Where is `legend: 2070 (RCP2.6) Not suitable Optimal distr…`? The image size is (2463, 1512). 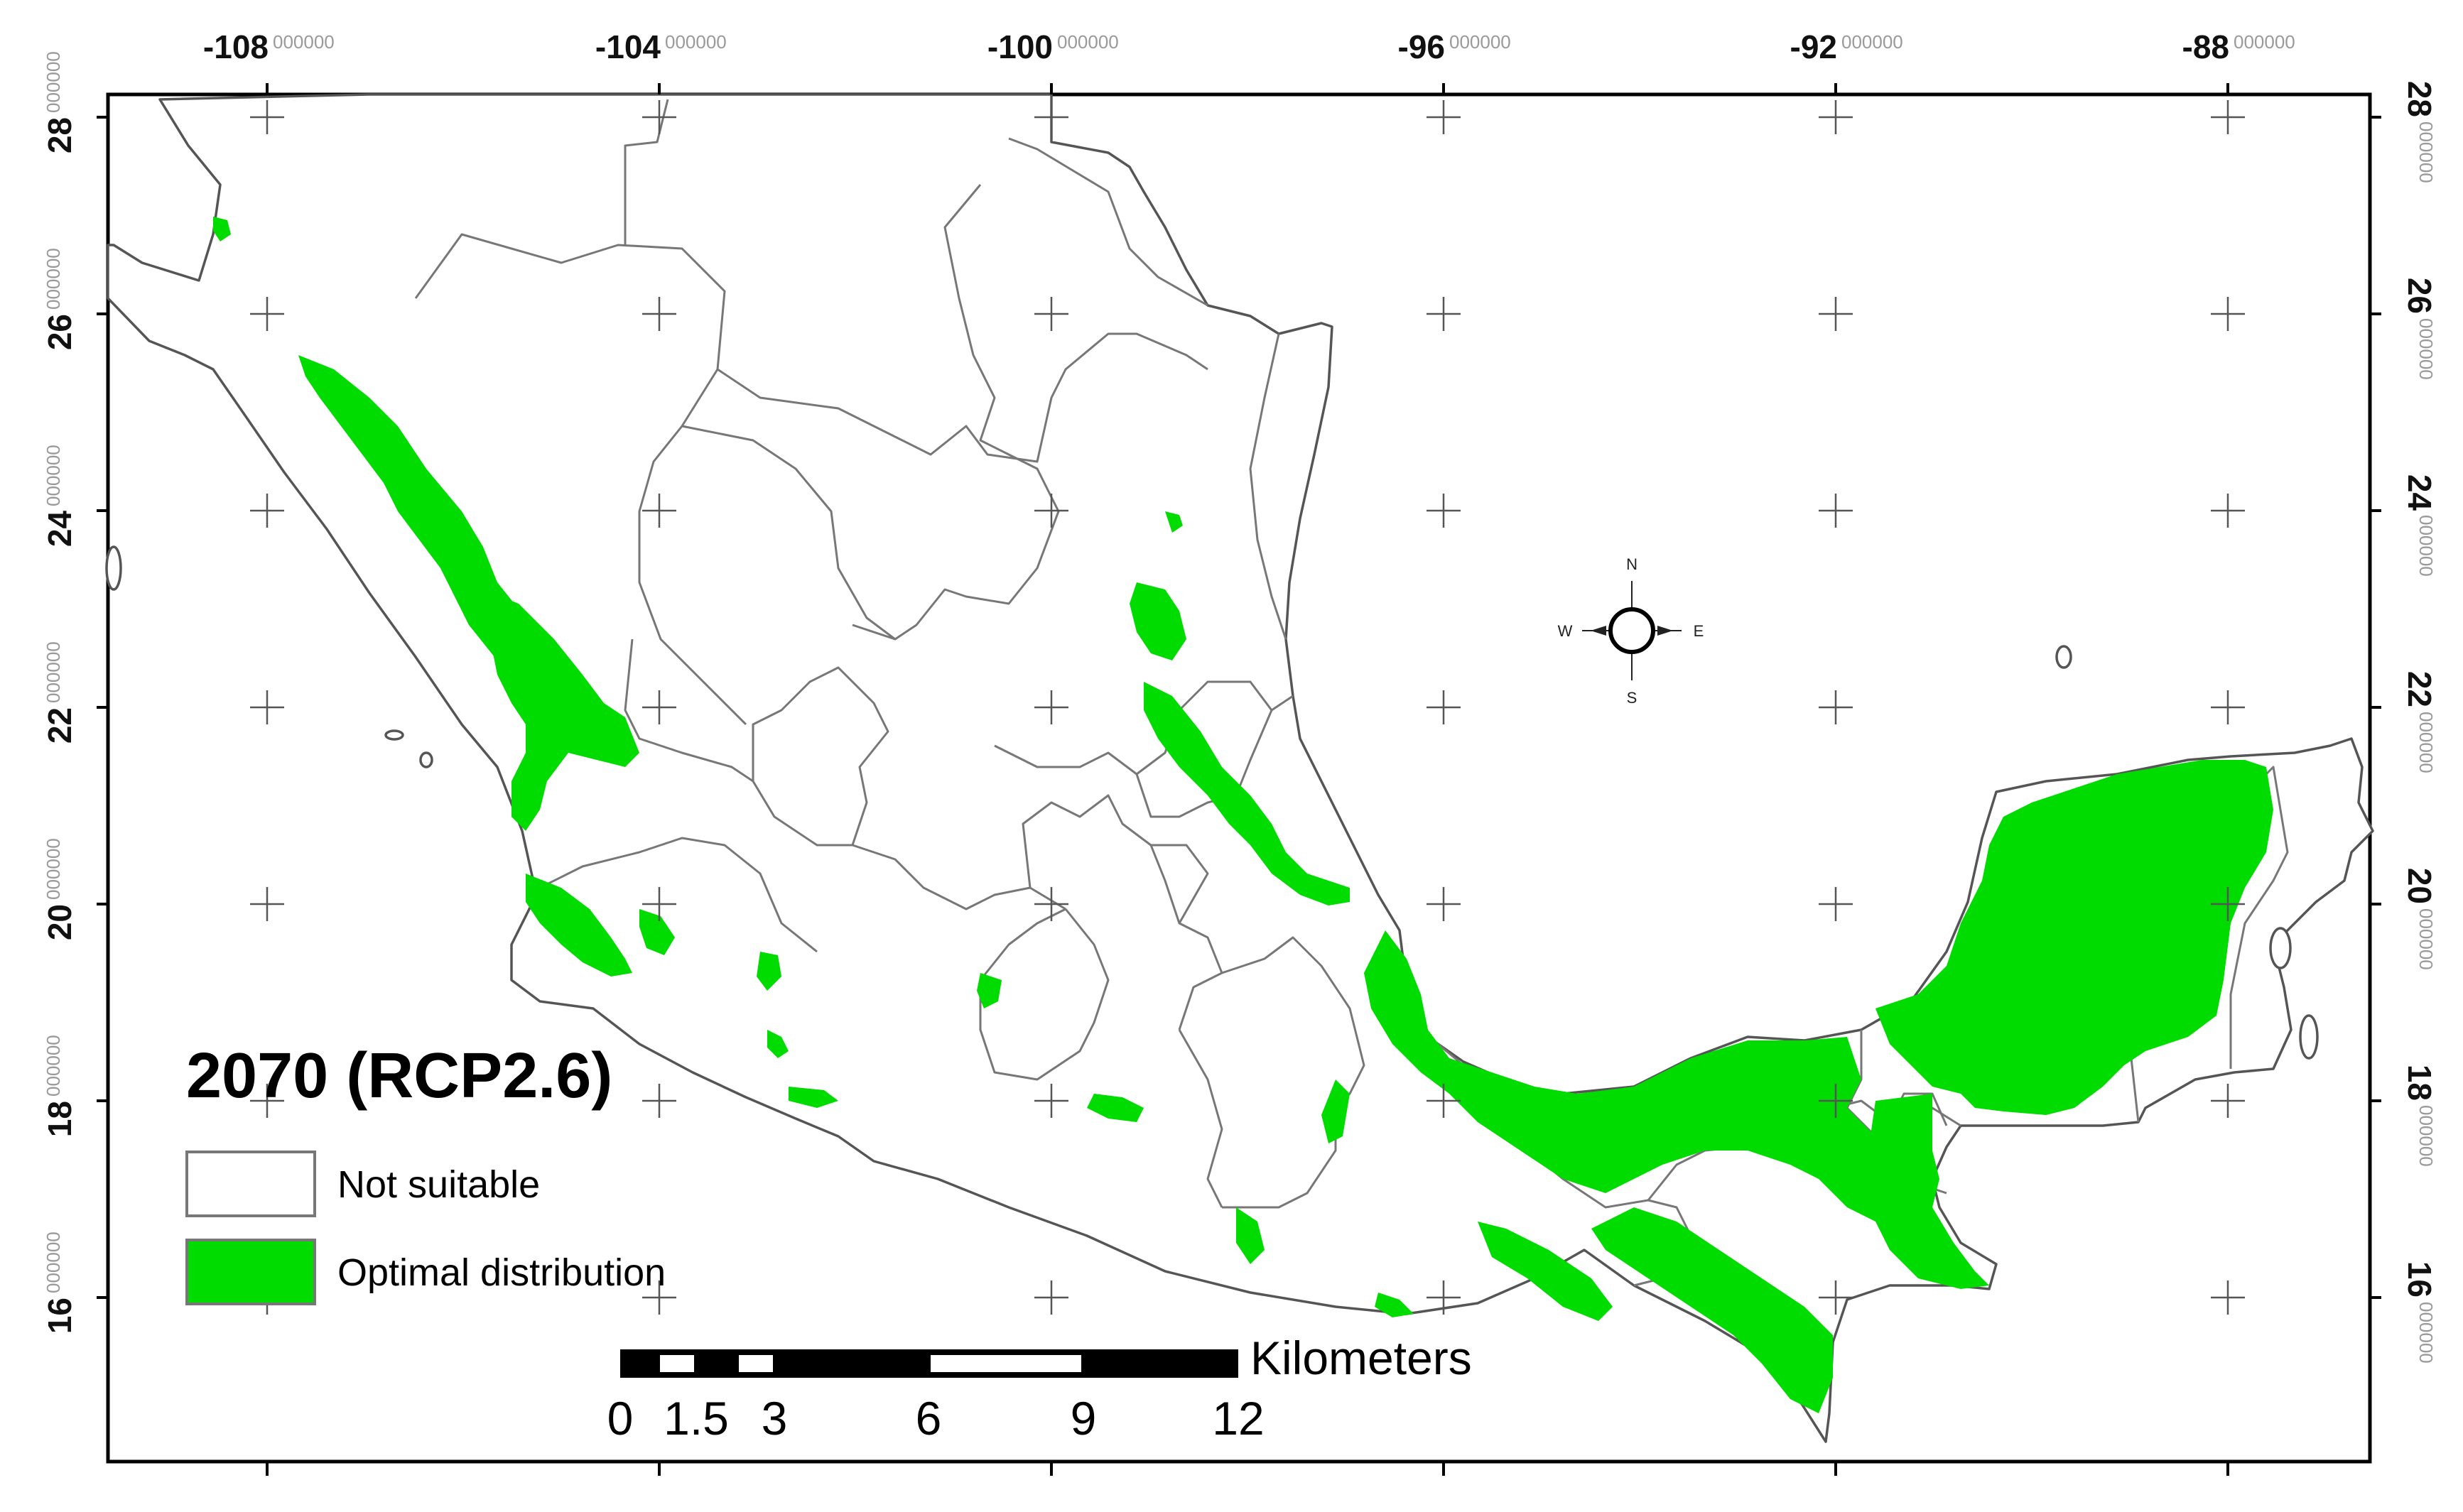
legend: 2070 (RCP2.6) Not suitable Optimal distr… is located at coordinates (425, 1172).